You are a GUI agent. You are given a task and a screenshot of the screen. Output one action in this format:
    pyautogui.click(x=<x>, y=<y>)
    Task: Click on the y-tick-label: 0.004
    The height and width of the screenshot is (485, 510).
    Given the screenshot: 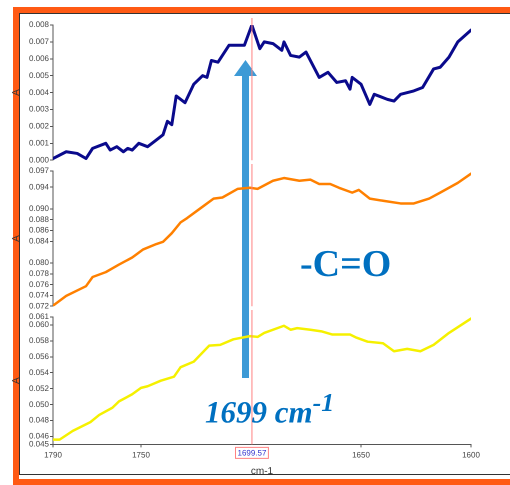 What is the action you would take?
    pyautogui.click(x=39, y=92)
    